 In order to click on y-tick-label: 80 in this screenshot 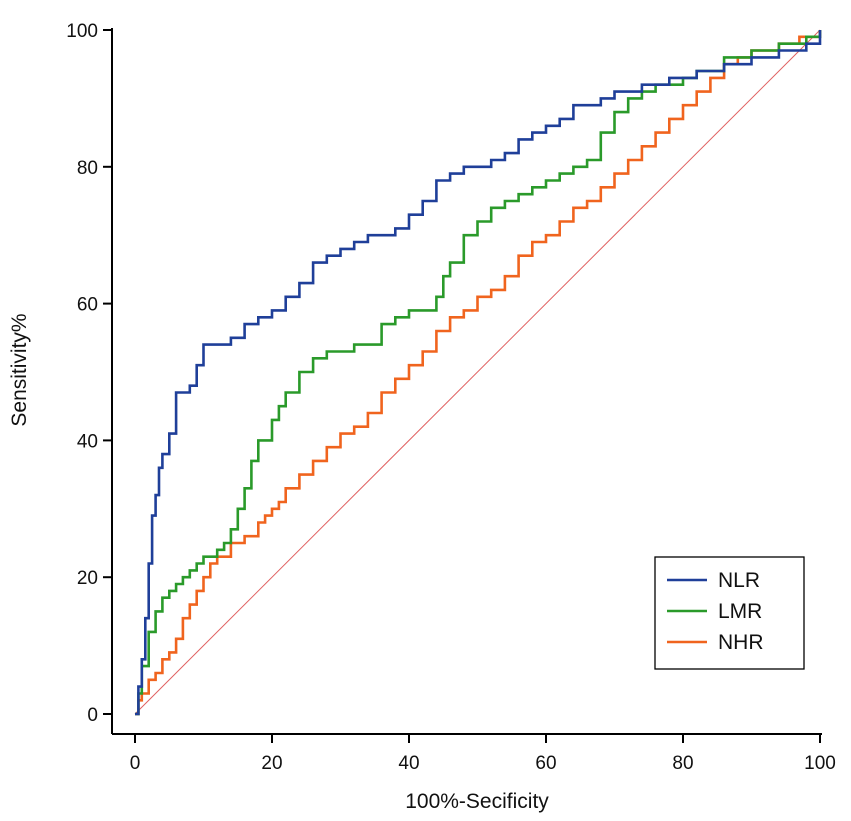, I will do `click(87, 168)`.